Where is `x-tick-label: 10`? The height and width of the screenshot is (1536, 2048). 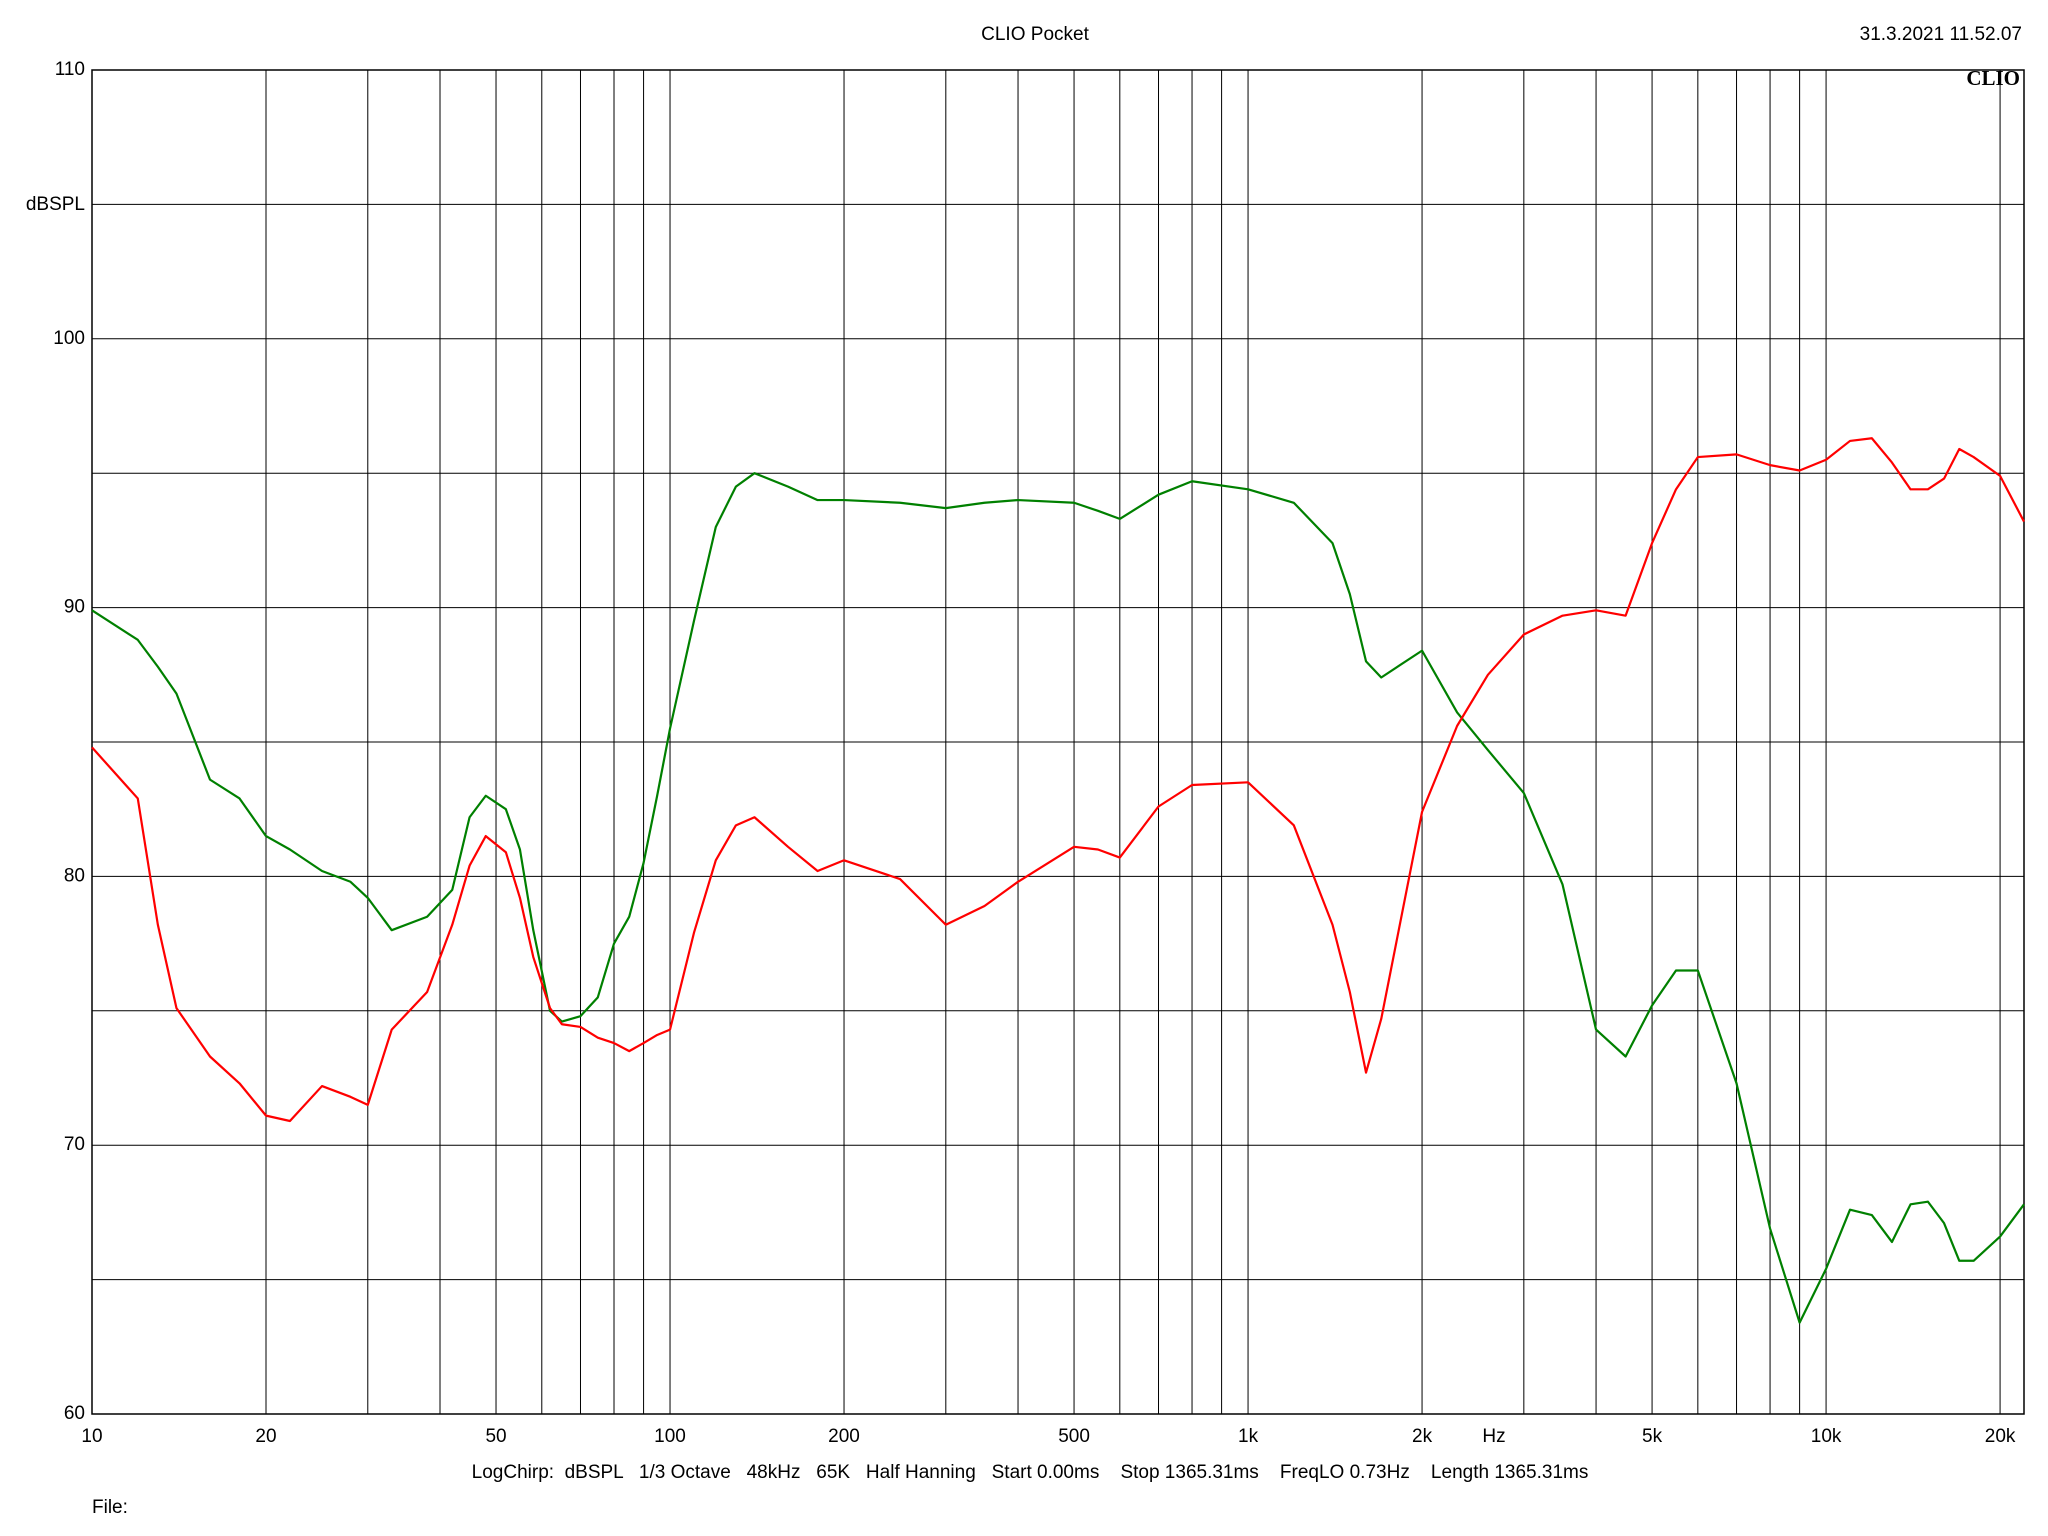
x-tick-label: 10 is located at coordinates (91, 1436).